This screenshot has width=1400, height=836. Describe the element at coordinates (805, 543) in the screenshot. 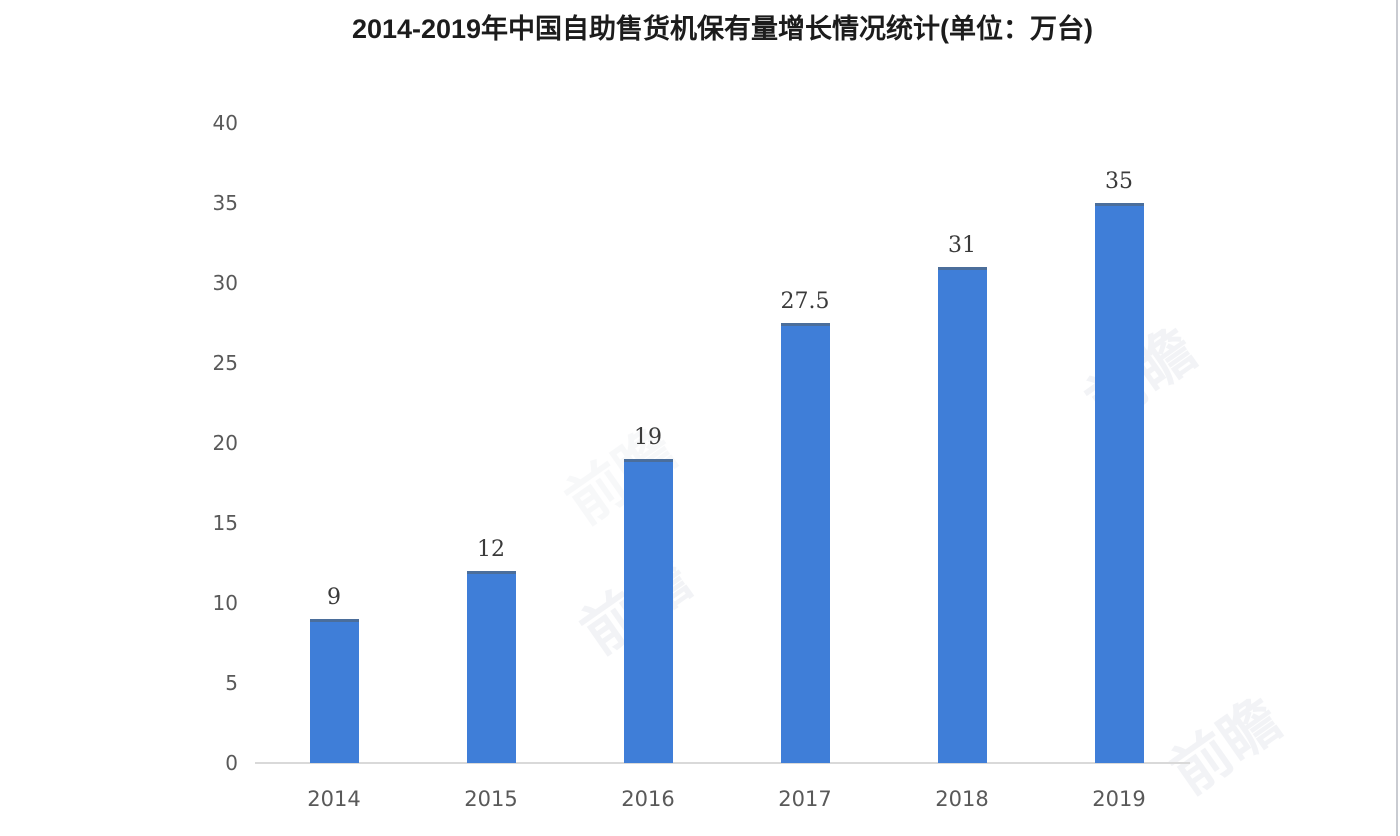

I see `bar-2017` at that location.